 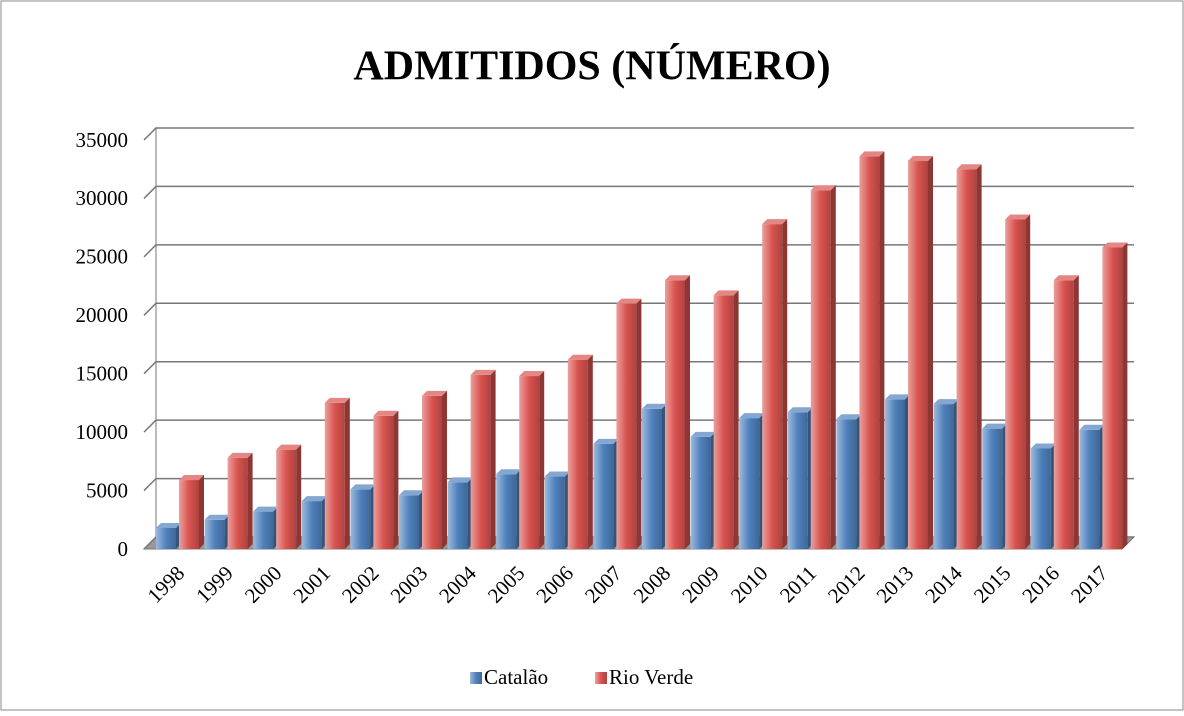 What do you see at coordinates (102, 140) in the screenshot?
I see `y-tick-label: 35000` at bounding box center [102, 140].